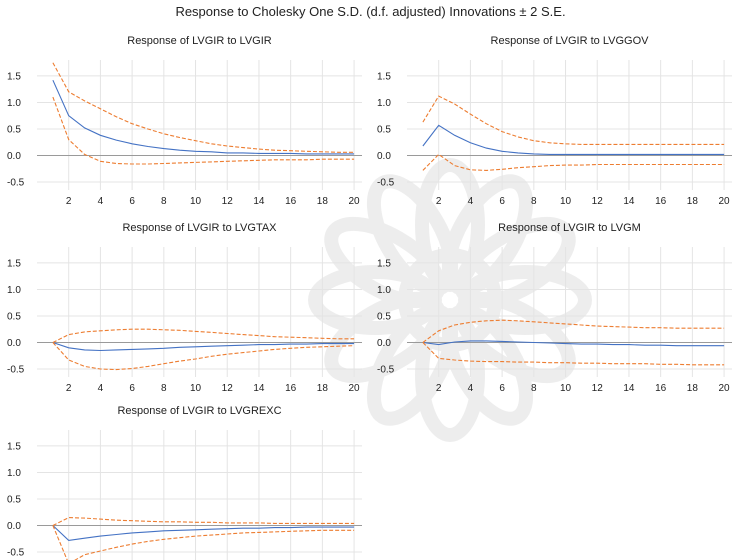  Describe the element at coordinates (569, 228) in the screenshot. I see `chart-title: Response of LVGIR to LVGM` at that location.